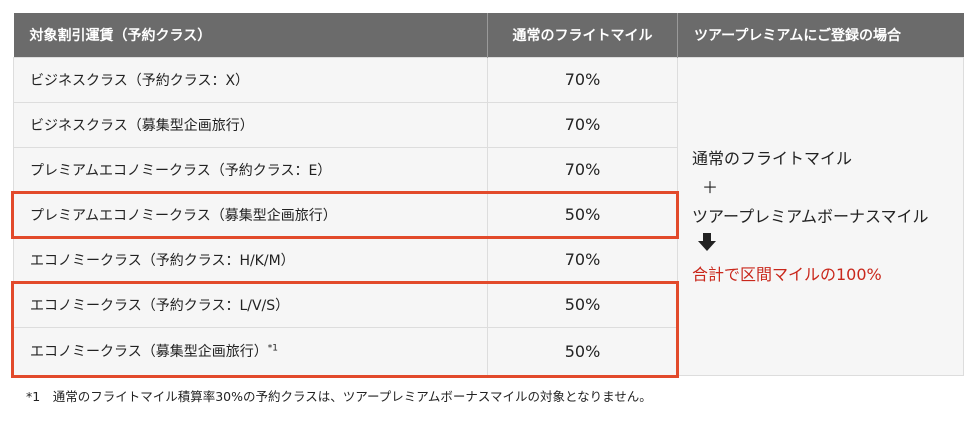  Describe the element at coordinates (582, 35) in the screenshot. I see `header-mile: 通常のフライトマイル` at that location.